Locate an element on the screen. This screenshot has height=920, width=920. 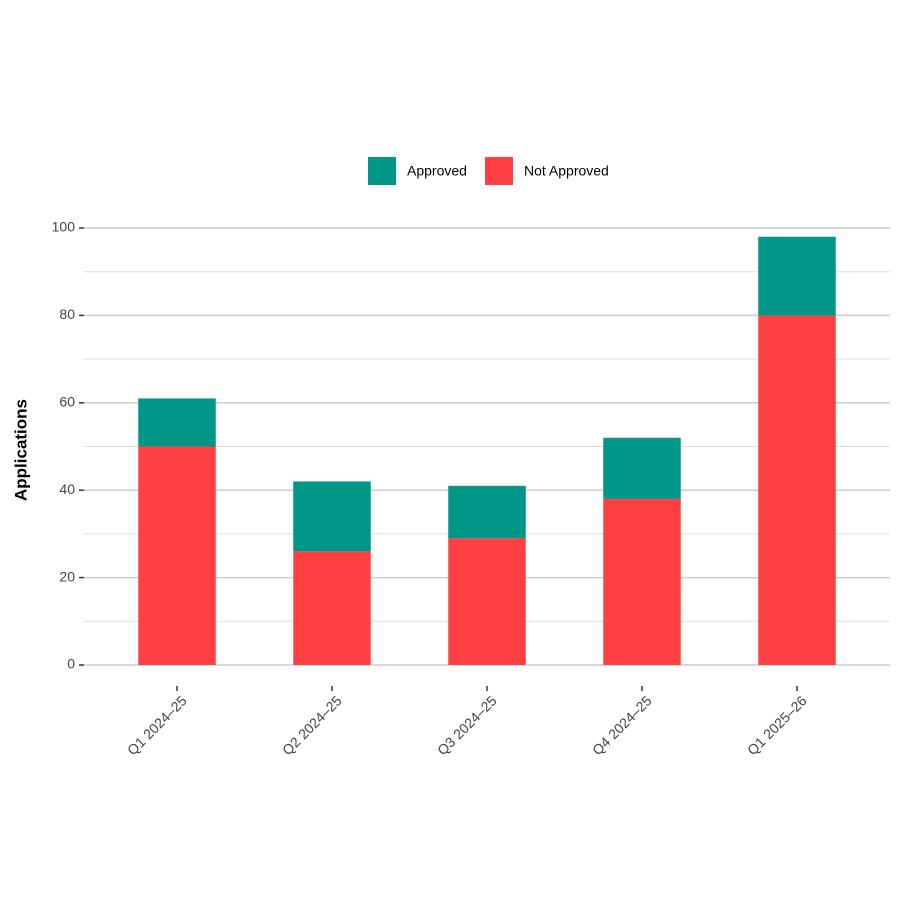
x-tick-label: Q1 2025–26 is located at coordinates (777, 725).